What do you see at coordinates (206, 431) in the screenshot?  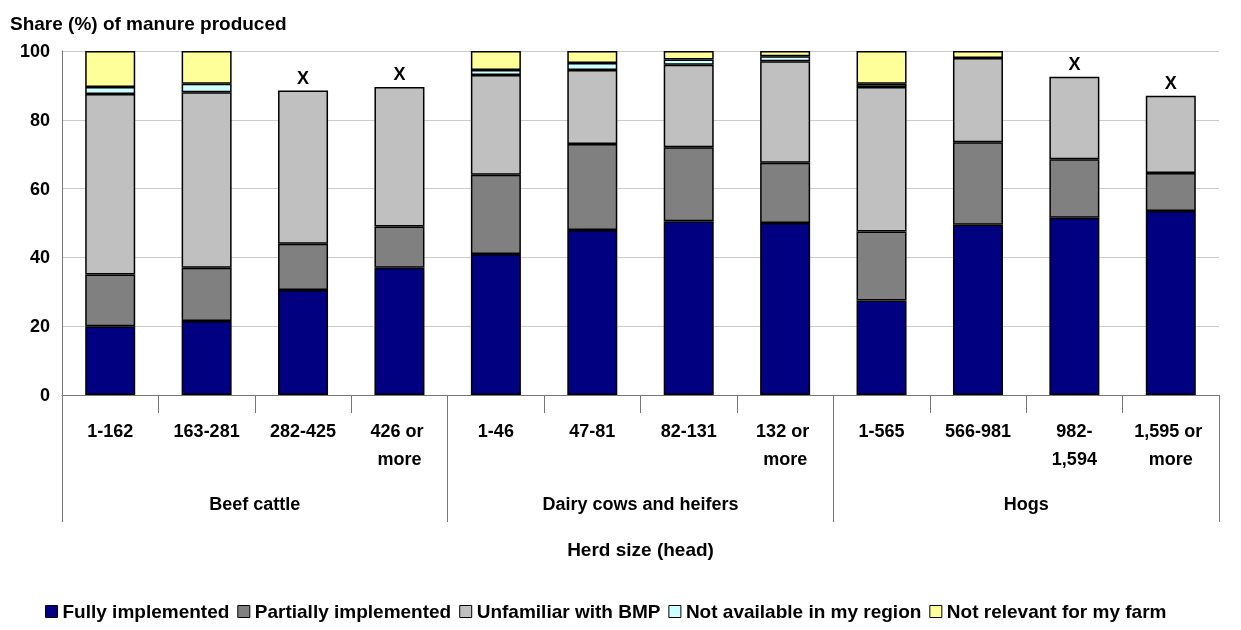 I see `x-tick-label: 163-281` at bounding box center [206, 431].